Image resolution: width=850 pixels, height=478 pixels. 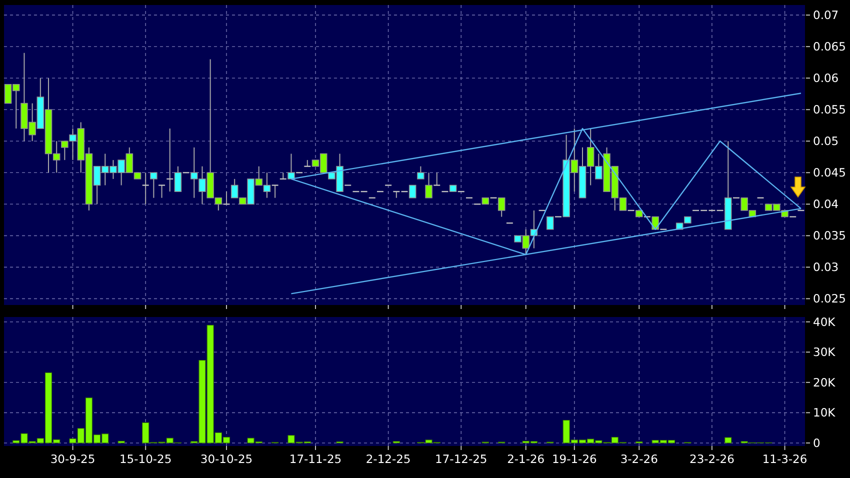 I want to click on x-tick-label: 30-9-25, so click(x=73, y=459).